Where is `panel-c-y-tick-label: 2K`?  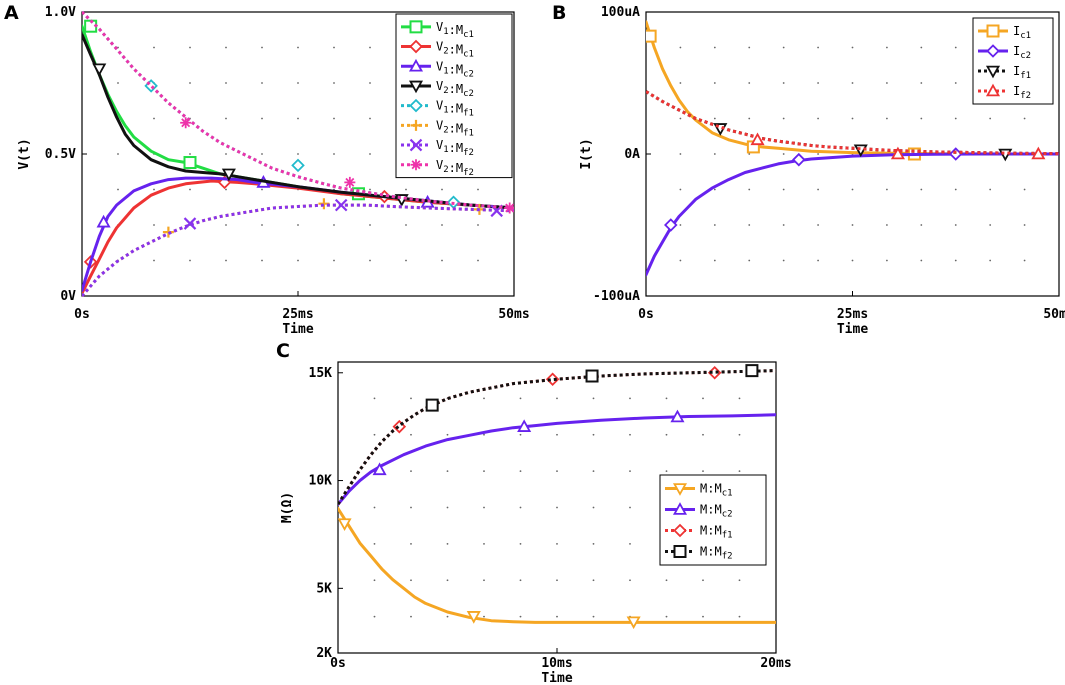
panel-c-y-tick-label: 2K is located at coordinates (324, 653).